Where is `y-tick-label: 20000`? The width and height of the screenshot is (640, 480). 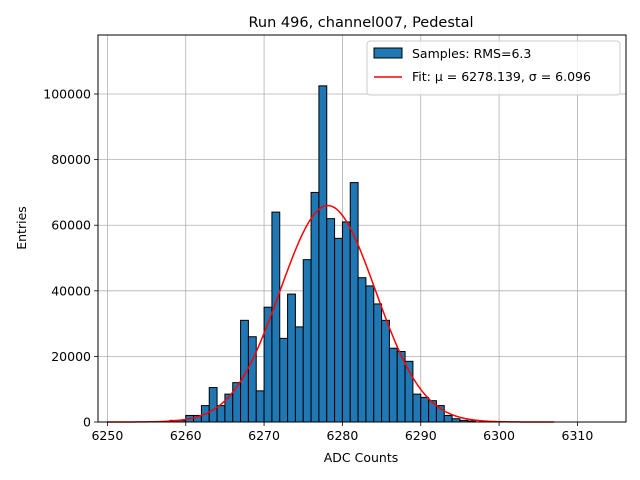
y-tick-label: 20000 is located at coordinates (71, 356).